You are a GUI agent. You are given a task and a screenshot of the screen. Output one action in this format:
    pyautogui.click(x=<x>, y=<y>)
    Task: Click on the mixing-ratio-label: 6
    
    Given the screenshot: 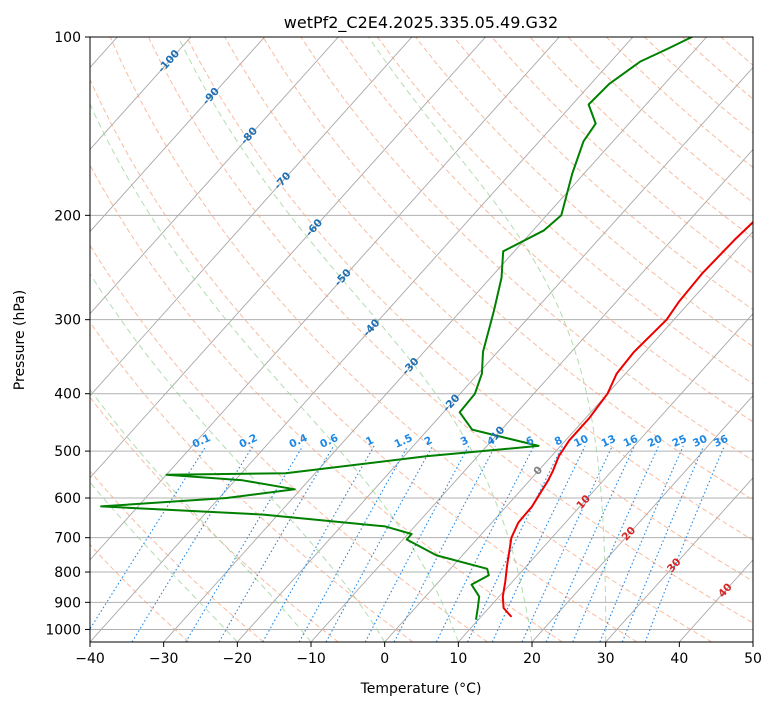 What is the action you would take?
    pyautogui.click(x=530, y=441)
    